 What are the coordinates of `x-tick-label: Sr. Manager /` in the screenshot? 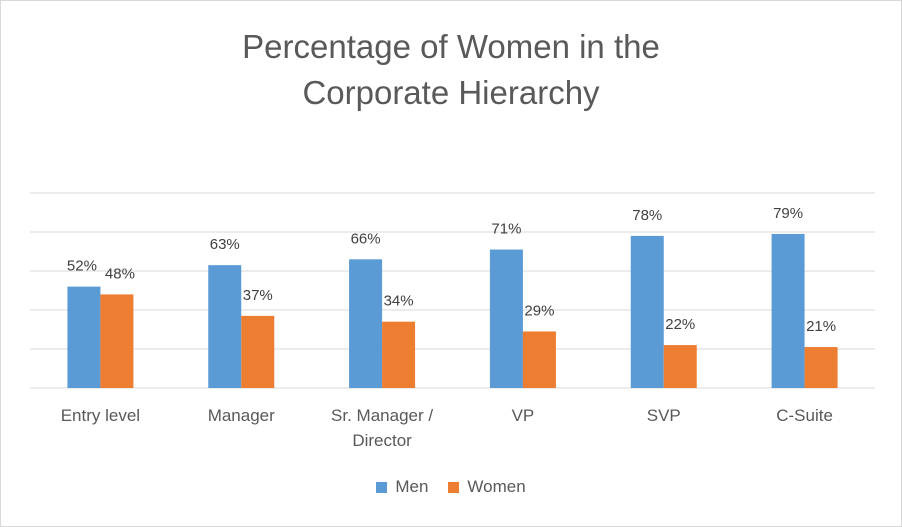 It's located at (382, 415).